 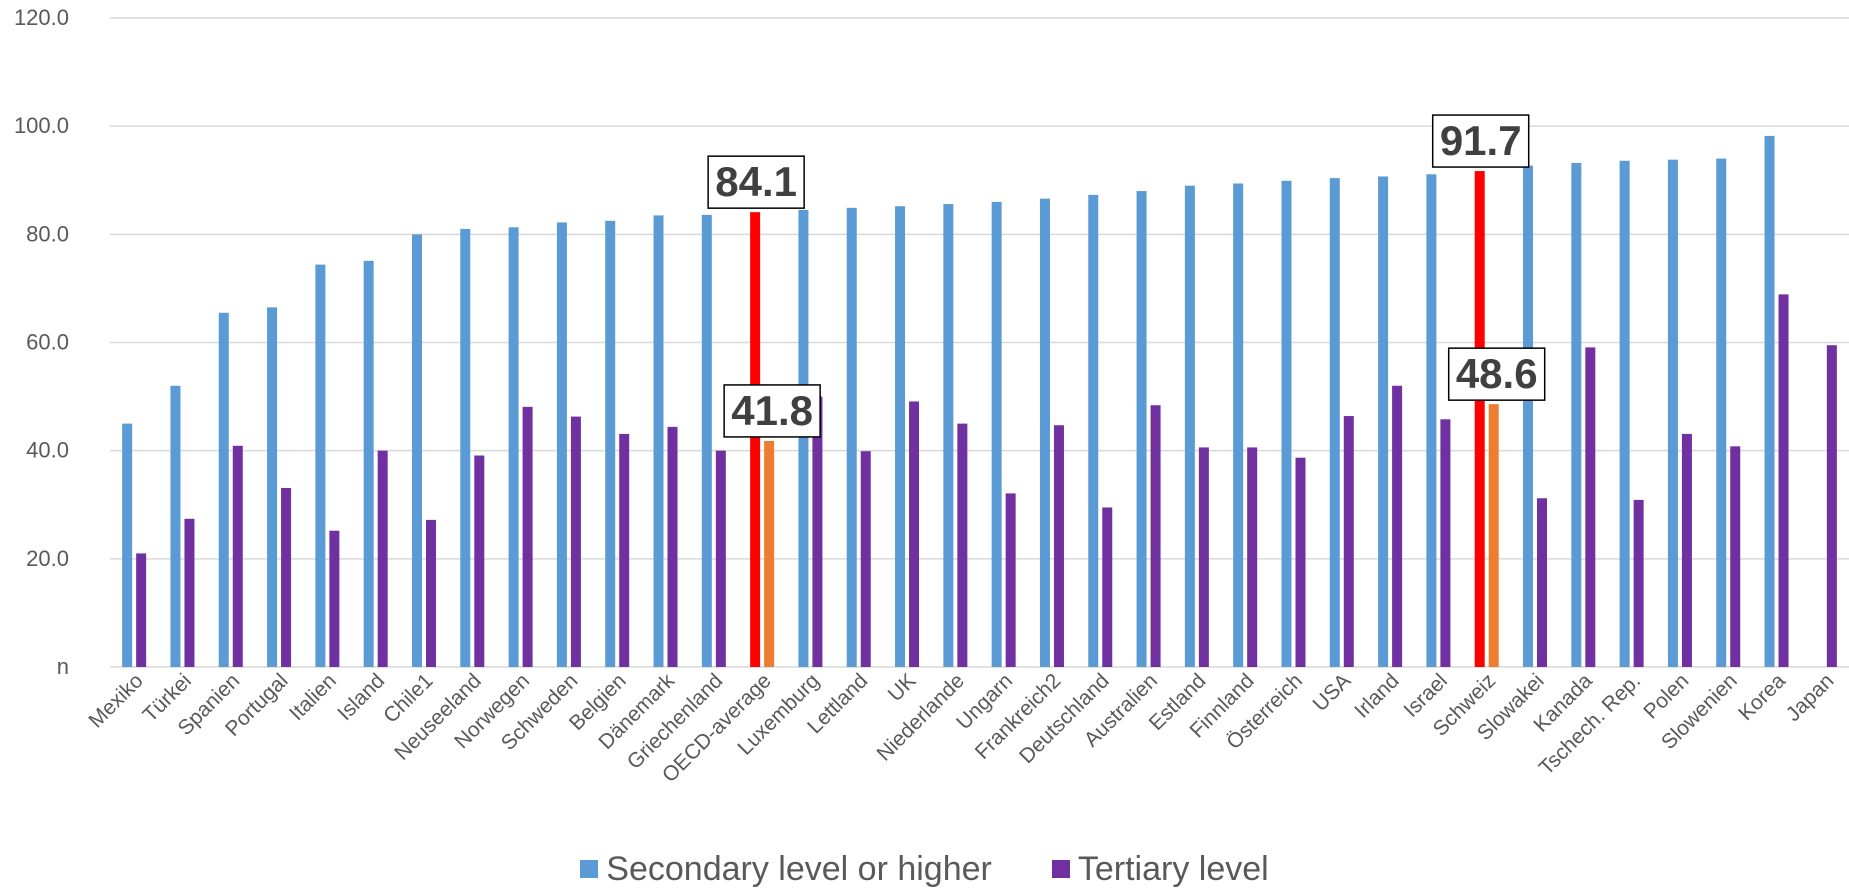 I want to click on value-callout: 41.8, so click(x=772, y=411).